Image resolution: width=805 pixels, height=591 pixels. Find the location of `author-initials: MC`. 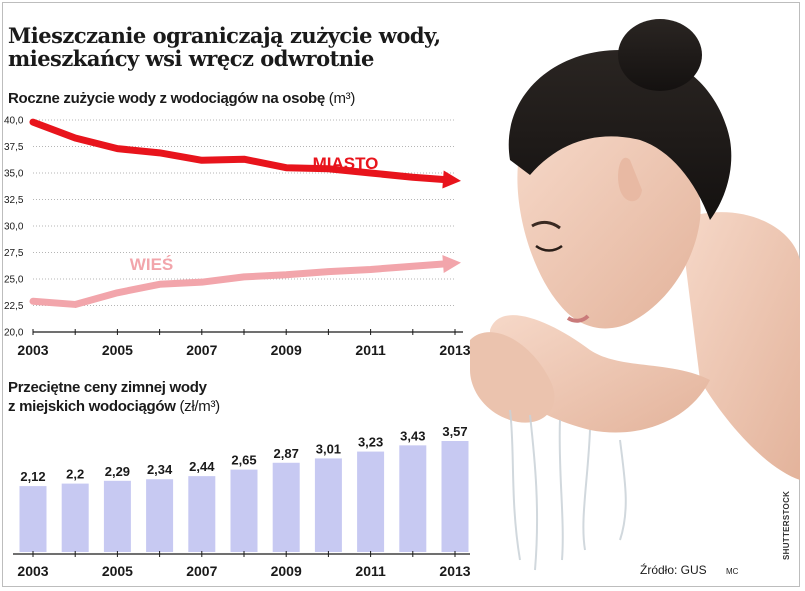

author-initials: MC is located at coordinates (732, 571).